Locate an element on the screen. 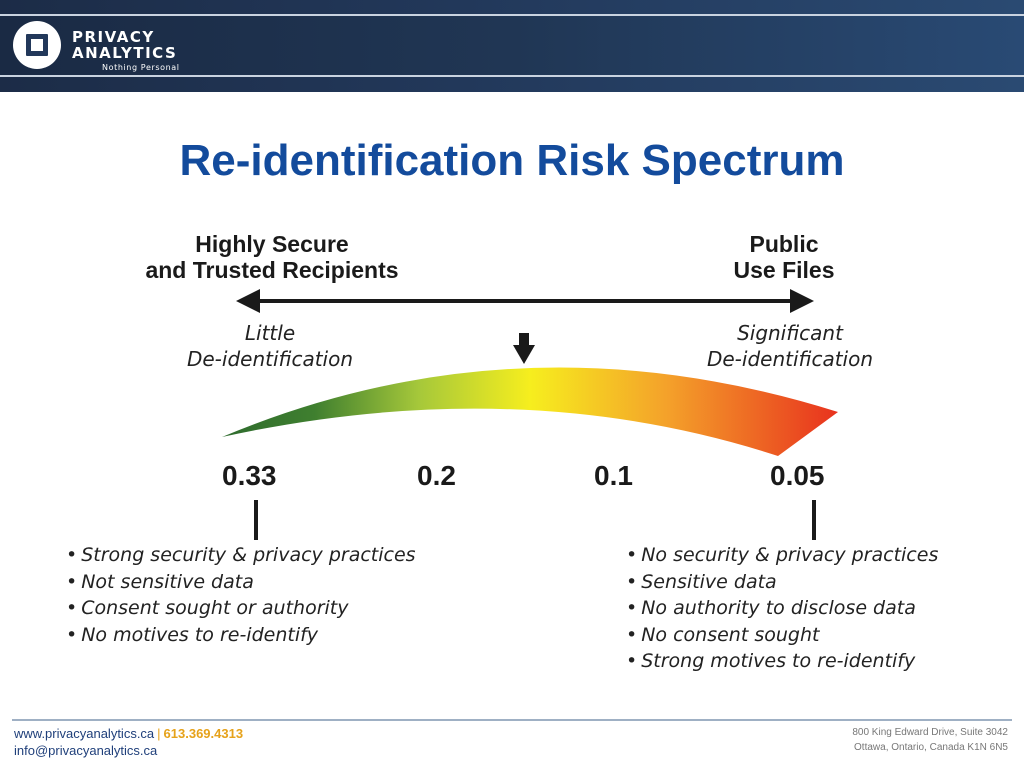  footer-rule is located at coordinates (512, 720).